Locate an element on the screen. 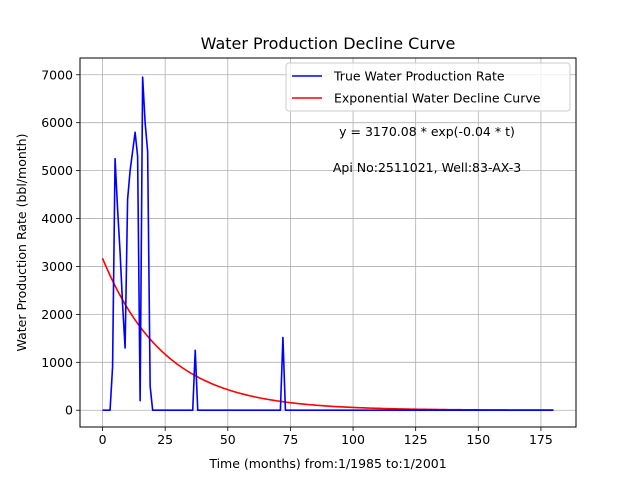  y-tick-label: 7000 is located at coordinates (57, 74).